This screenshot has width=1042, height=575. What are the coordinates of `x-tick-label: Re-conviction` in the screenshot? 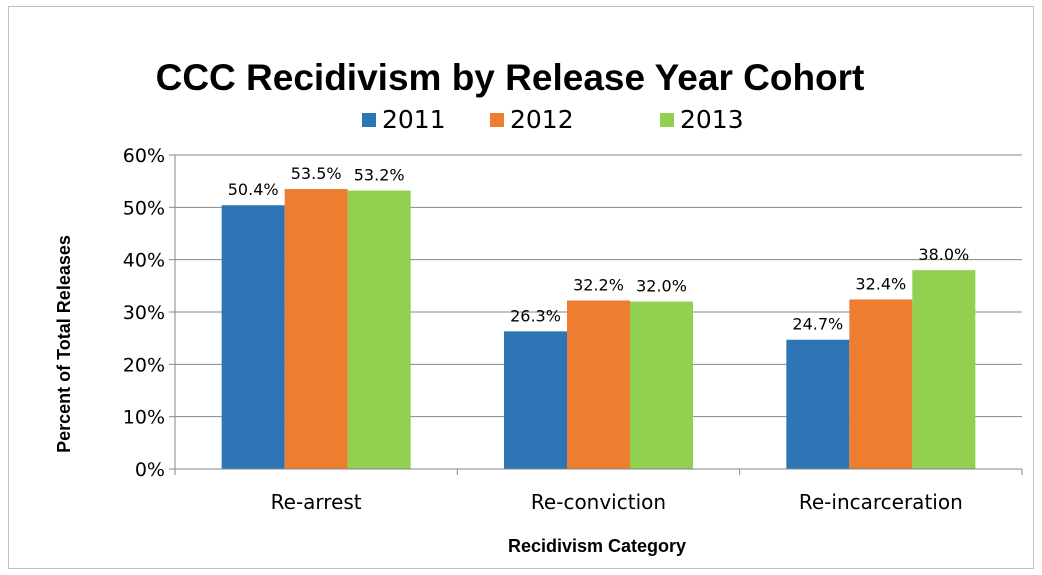 It's located at (598, 502).